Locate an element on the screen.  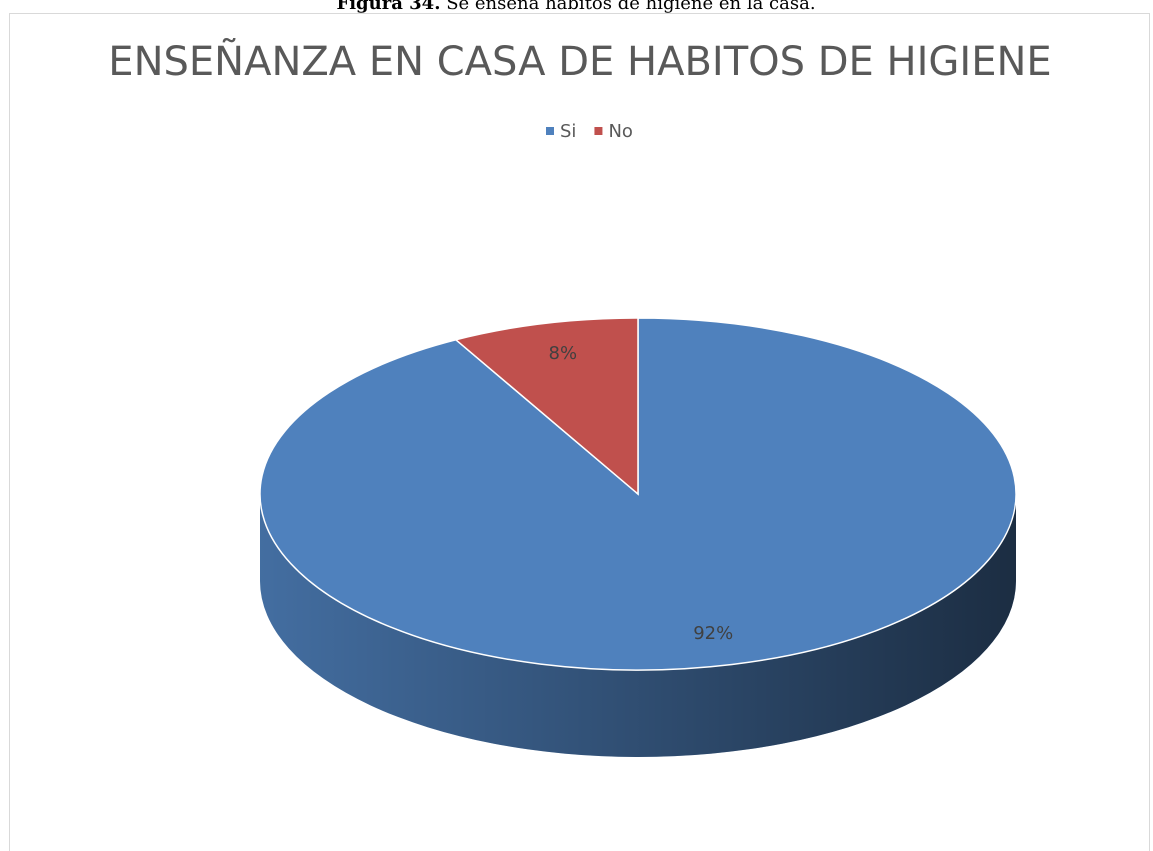
data-label: 8% is located at coordinates (563, 353).